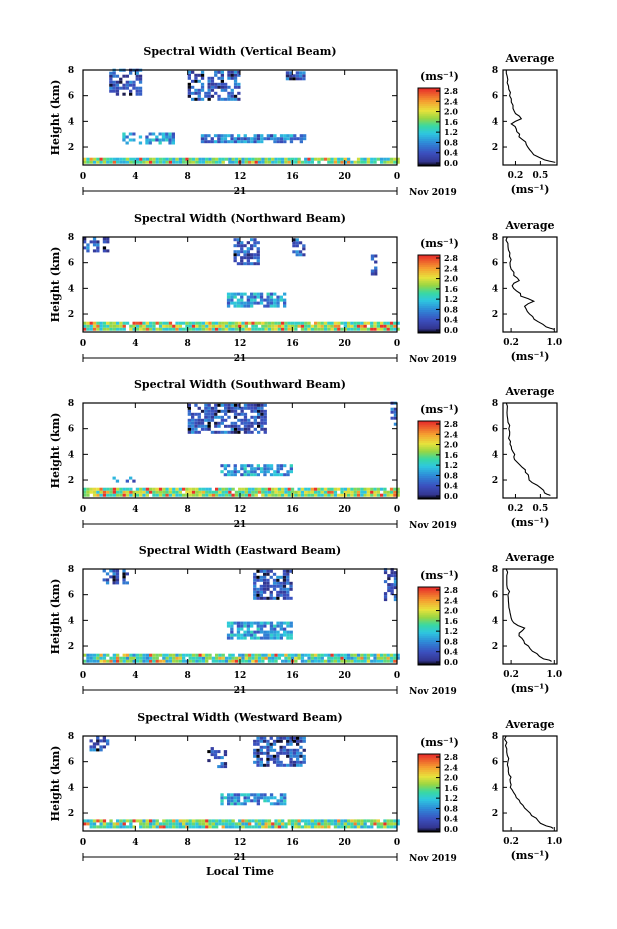 This screenshot has width=617, height=929. What do you see at coordinates (530, 855) in the screenshot?
I see `average-x-label: (ms⁻¹)` at bounding box center [530, 855].